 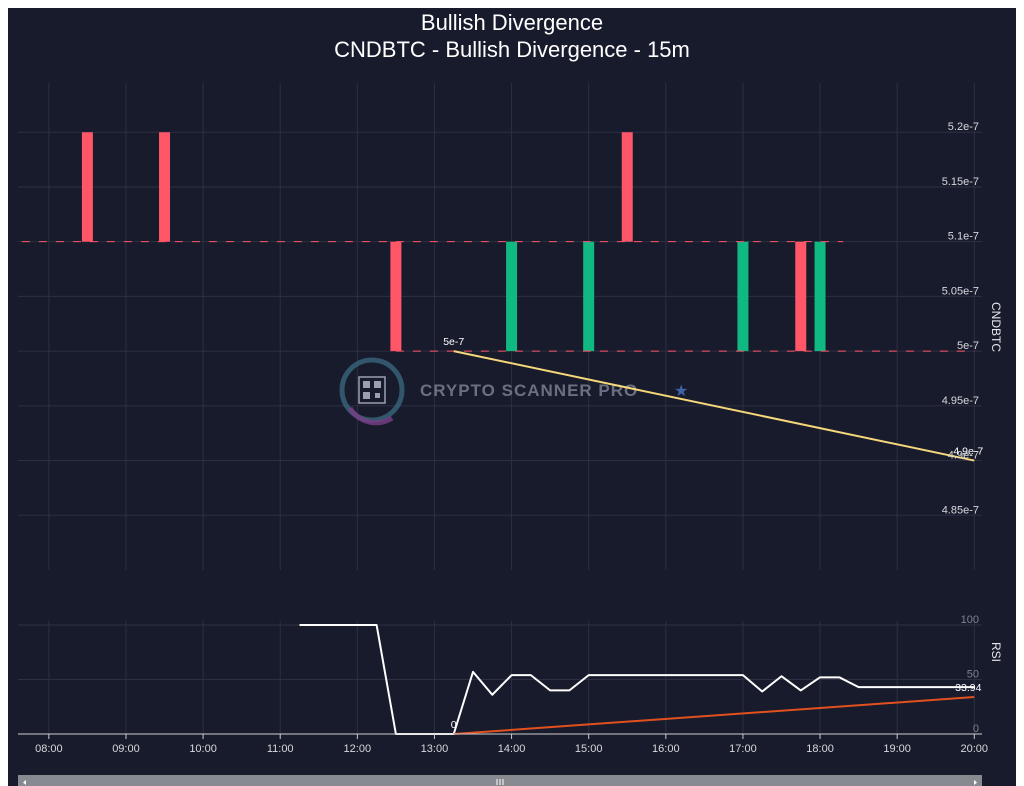 I want to click on price-y-tick-label: 5.05e-7, so click(x=960, y=291).